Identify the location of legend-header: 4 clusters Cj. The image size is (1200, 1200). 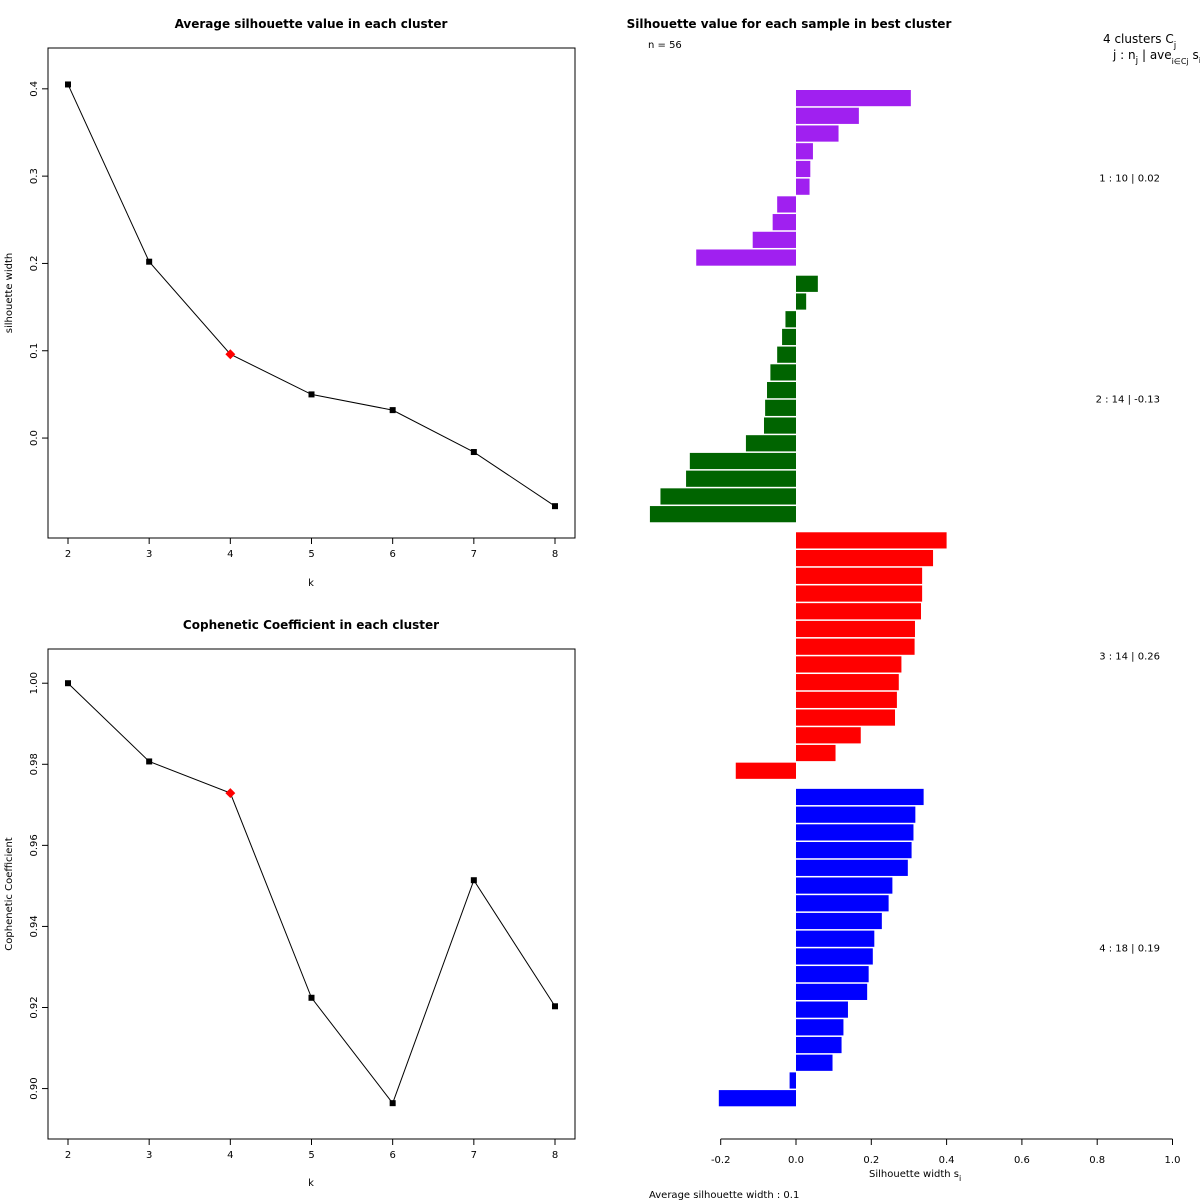
(1139, 41).